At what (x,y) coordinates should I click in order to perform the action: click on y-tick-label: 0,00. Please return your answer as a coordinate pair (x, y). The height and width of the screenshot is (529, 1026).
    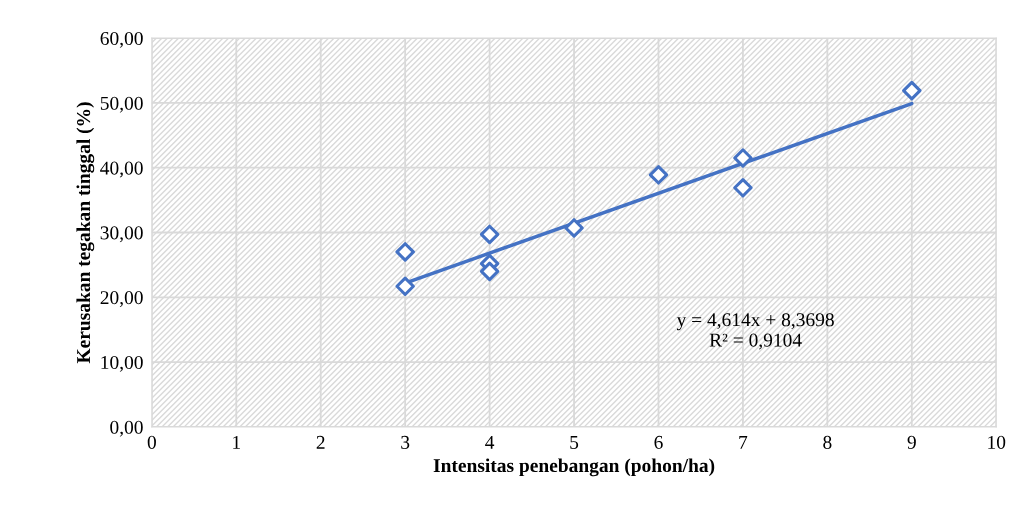
    Looking at the image, I should click on (126, 428).